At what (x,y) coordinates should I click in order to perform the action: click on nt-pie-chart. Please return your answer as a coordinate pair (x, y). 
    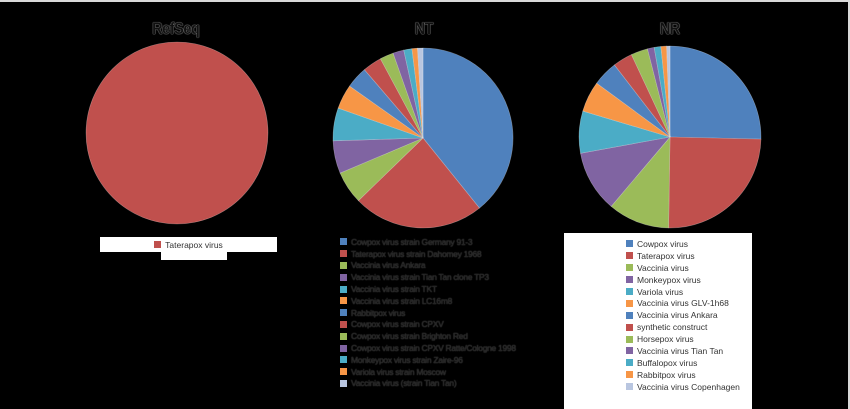
    Looking at the image, I should click on (423, 138).